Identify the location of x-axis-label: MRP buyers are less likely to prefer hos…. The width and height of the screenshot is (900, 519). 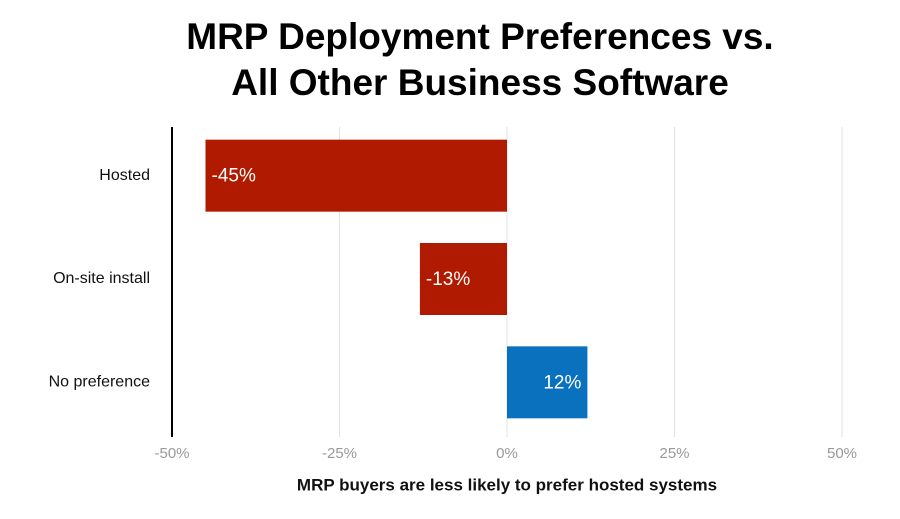
(507, 484).